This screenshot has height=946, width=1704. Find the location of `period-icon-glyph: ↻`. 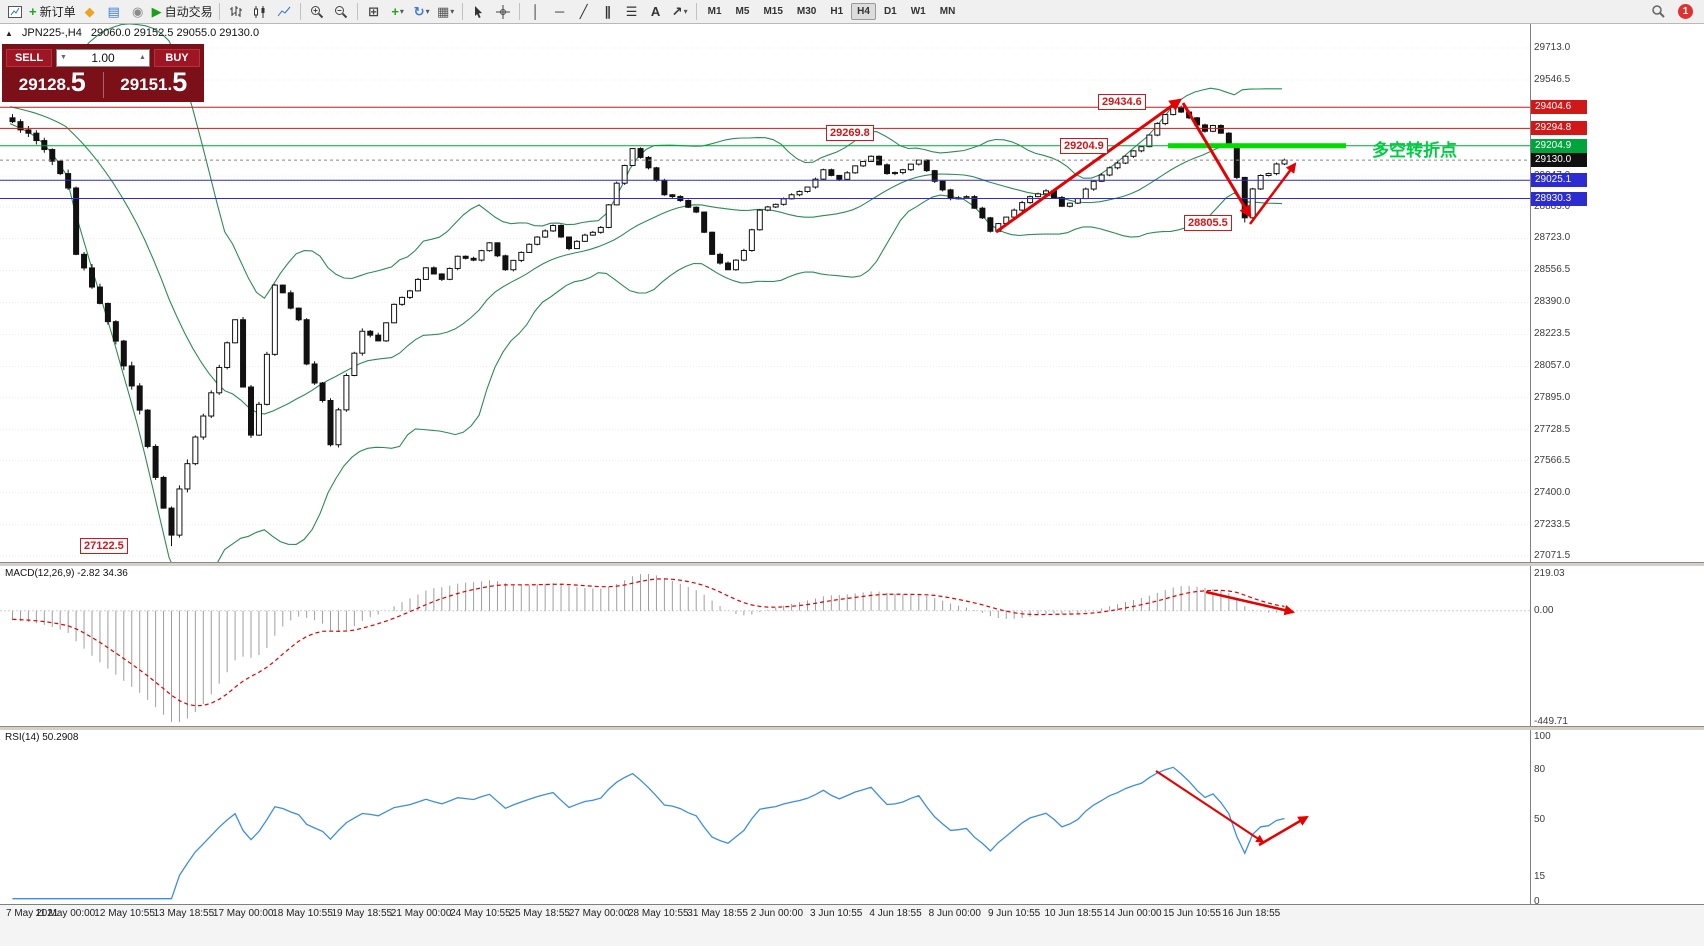

period-icon-glyph: ↻ is located at coordinates (419, 11).